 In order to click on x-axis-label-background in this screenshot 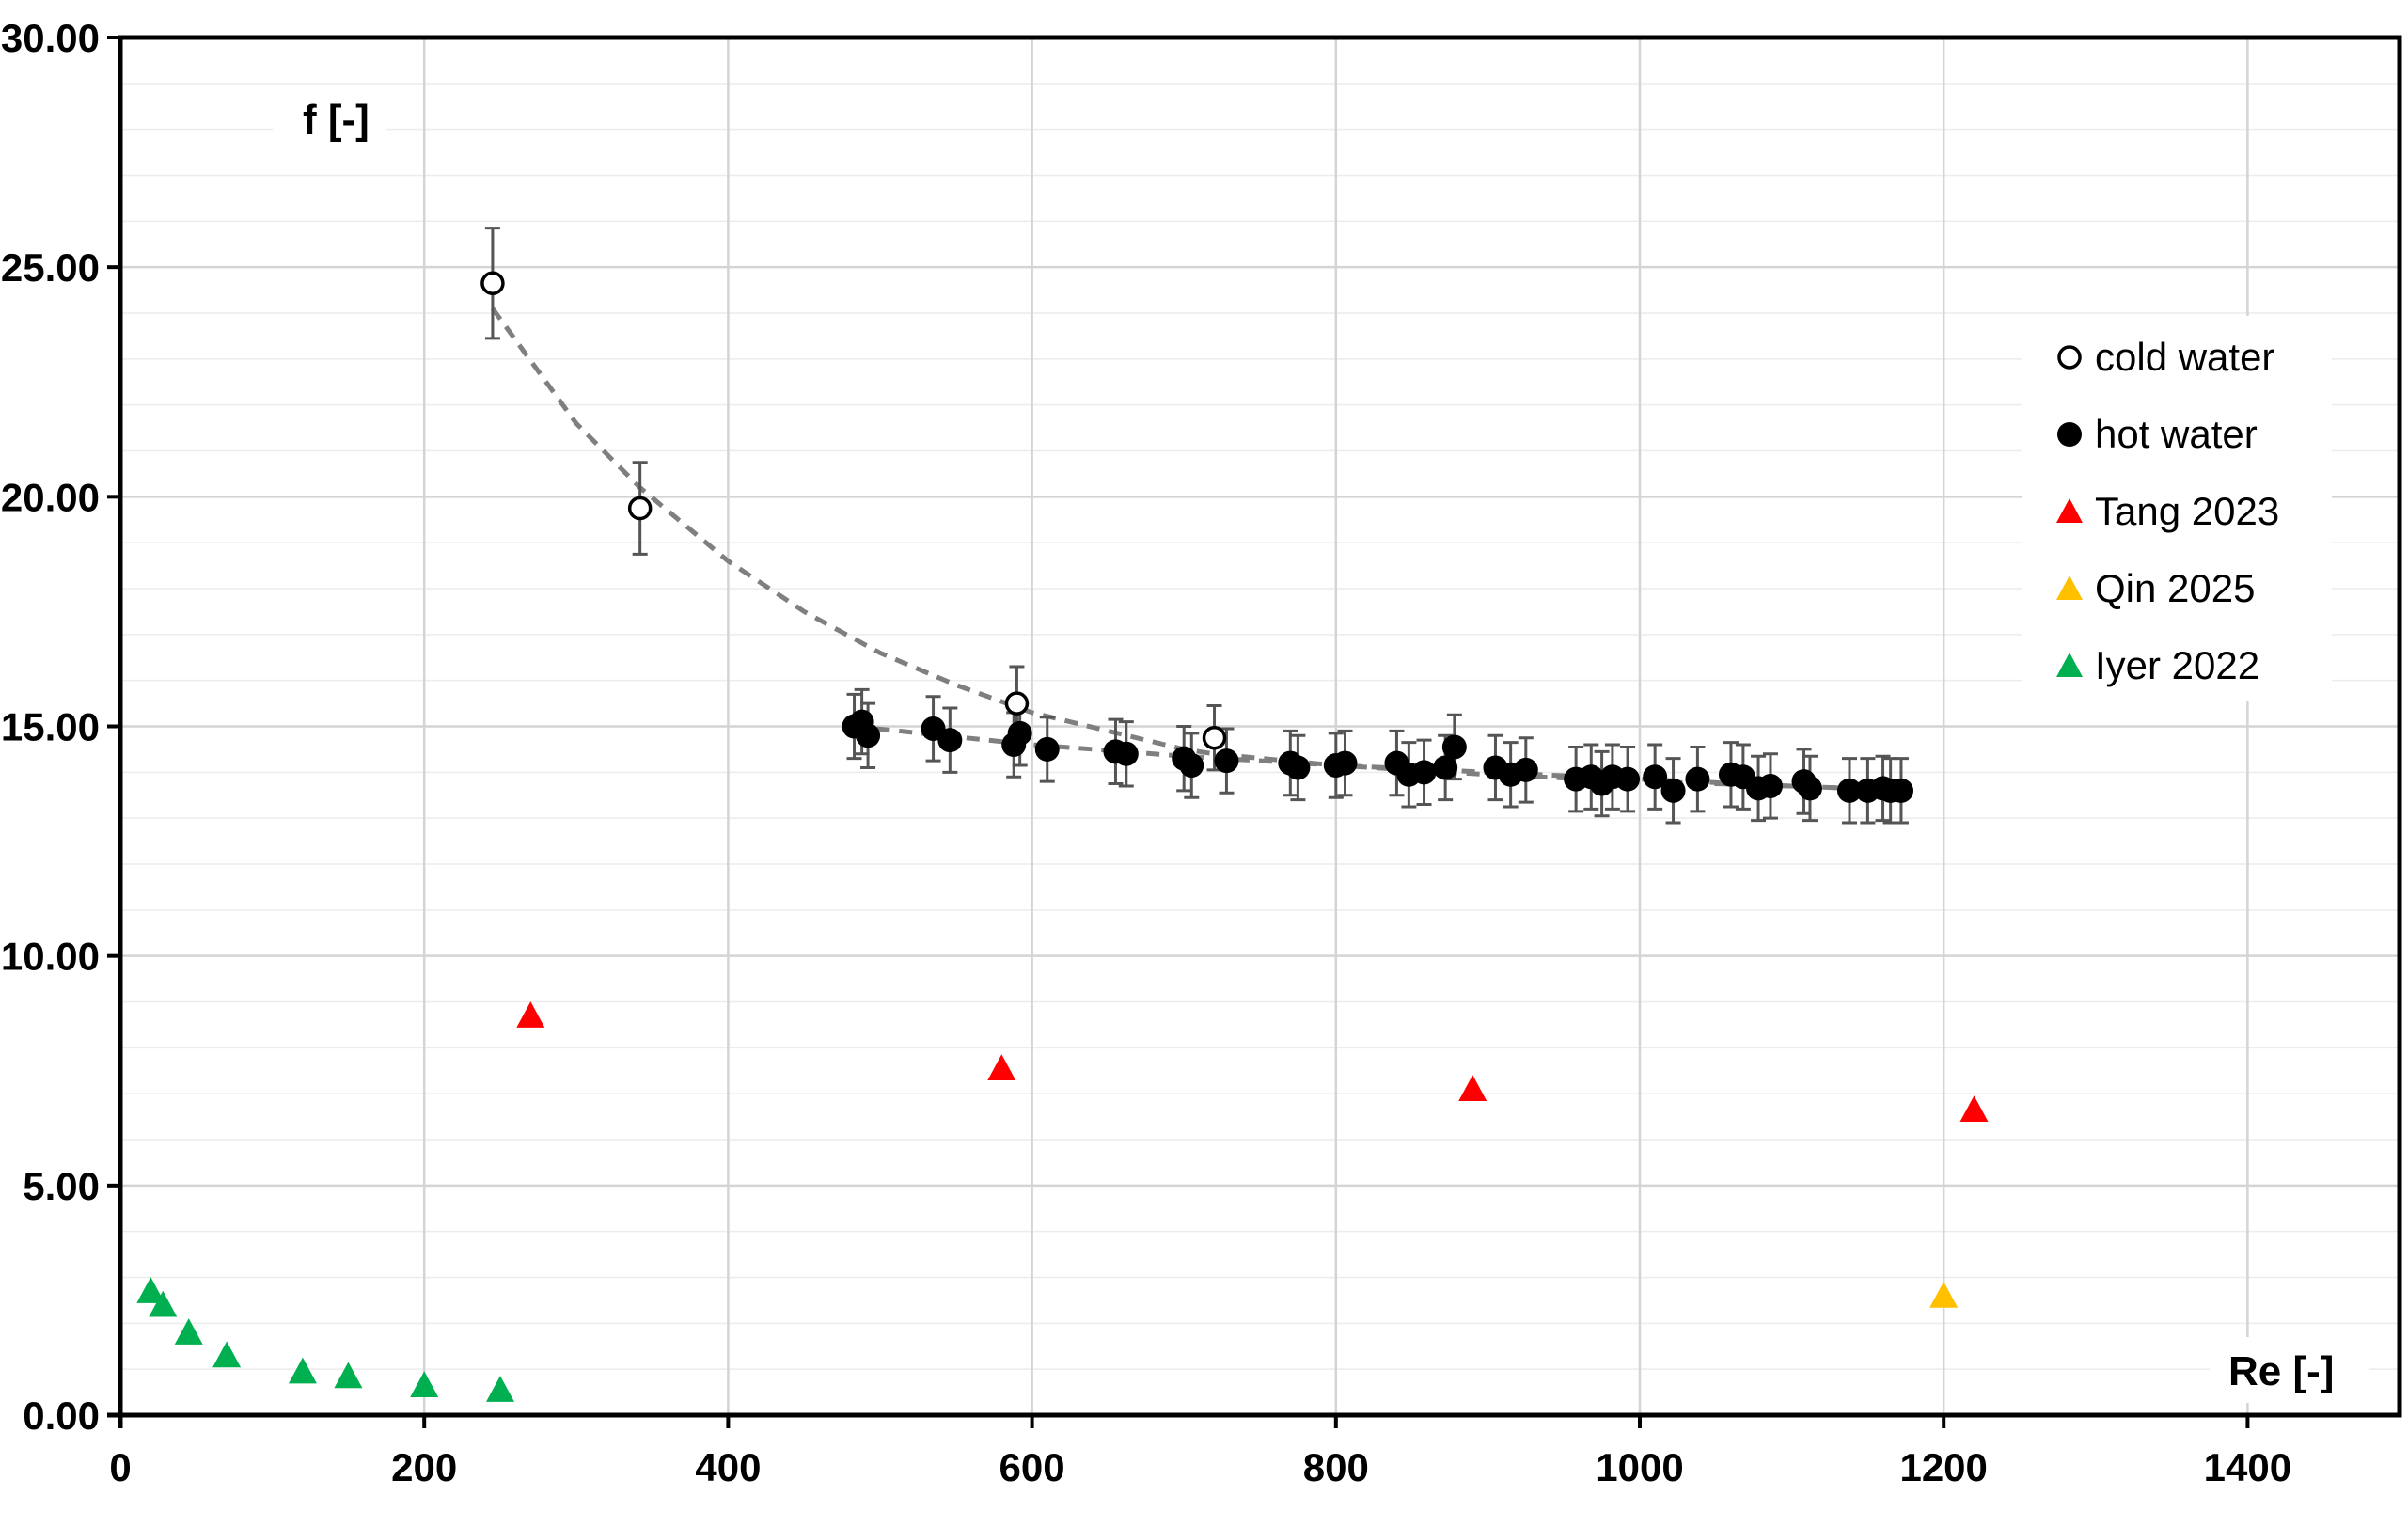, I will do `click(2289, 1370)`.